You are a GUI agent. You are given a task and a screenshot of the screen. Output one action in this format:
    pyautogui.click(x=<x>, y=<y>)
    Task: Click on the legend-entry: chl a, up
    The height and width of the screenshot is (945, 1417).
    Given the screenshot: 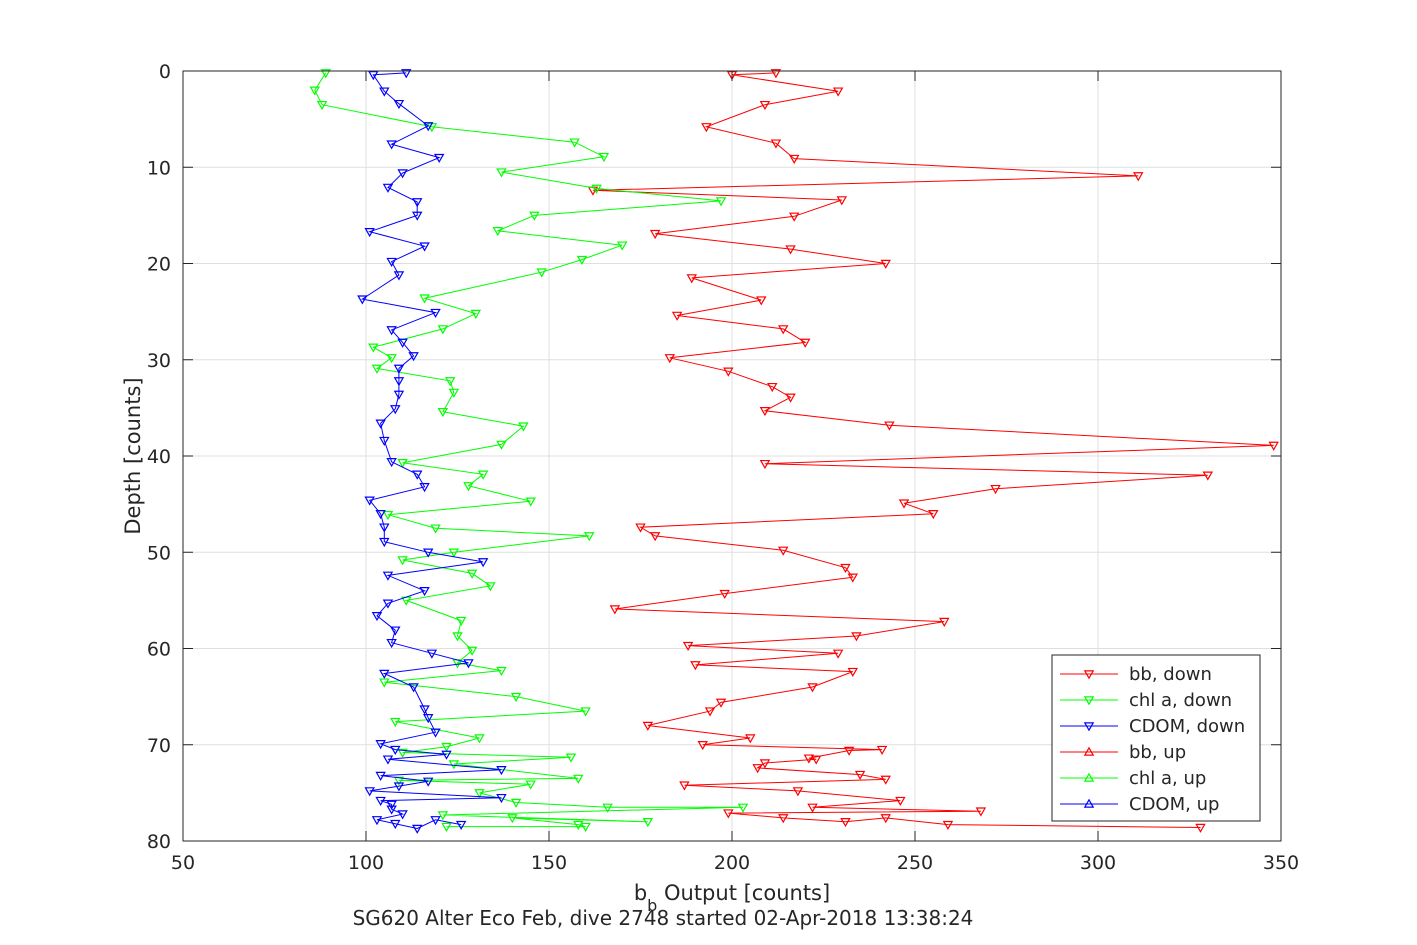 What is the action you would take?
    pyautogui.click(x=1133, y=778)
    